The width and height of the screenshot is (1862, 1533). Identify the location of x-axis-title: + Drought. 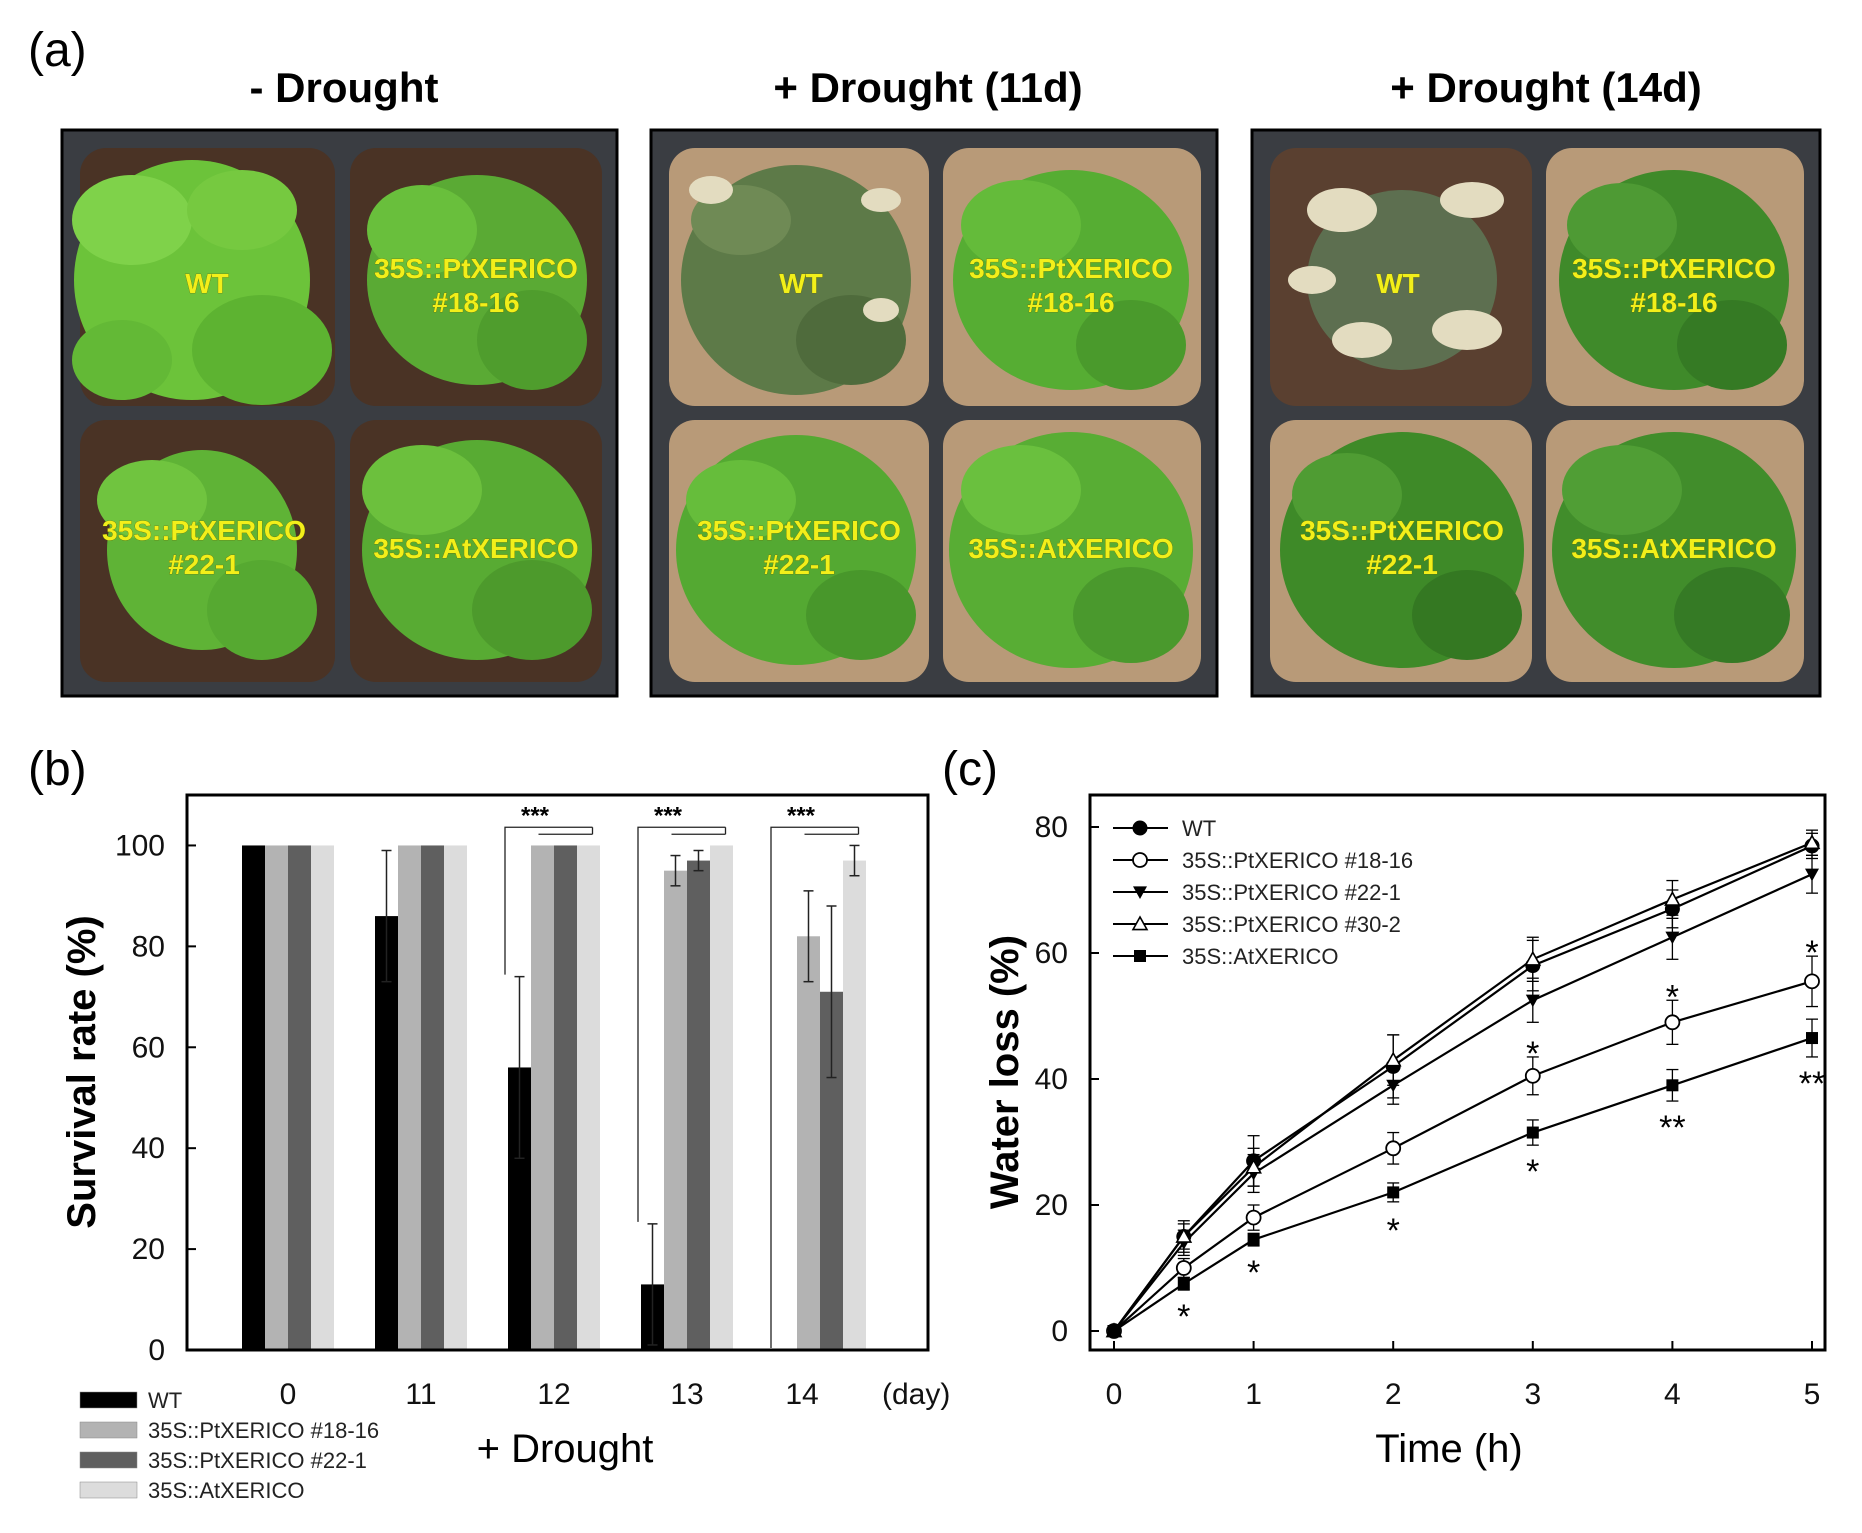
(565, 1449).